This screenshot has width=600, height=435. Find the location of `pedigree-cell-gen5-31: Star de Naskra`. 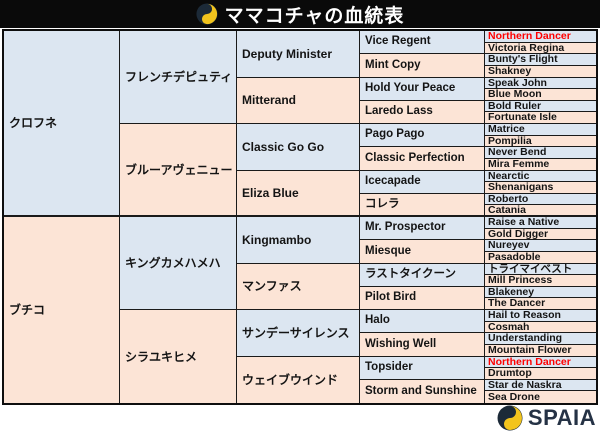

pedigree-cell-gen5-31: Star de Naskra is located at coordinates (540, 385).